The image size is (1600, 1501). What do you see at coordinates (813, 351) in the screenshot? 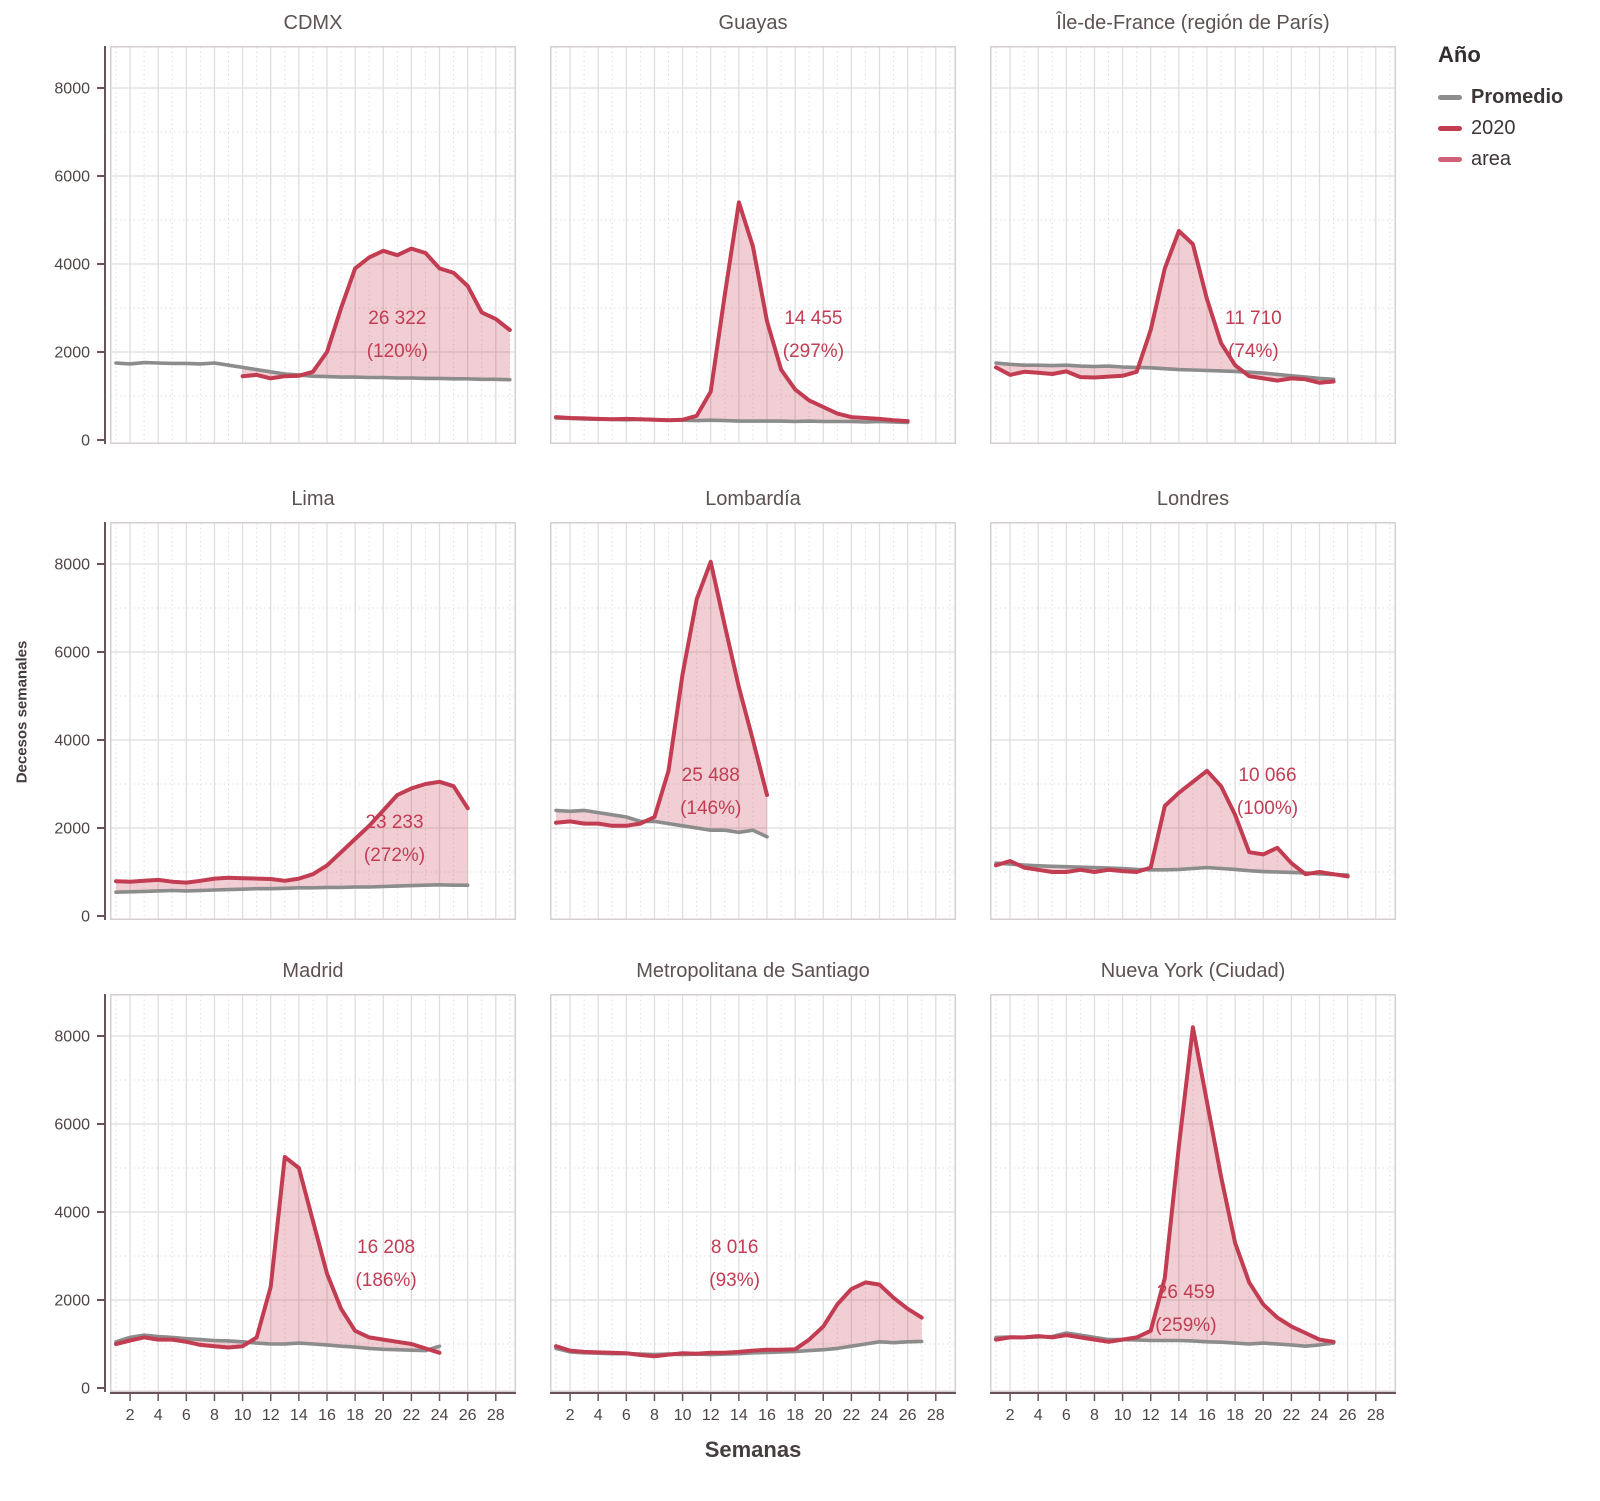
I see `excess-annotation-percent: (297%)` at bounding box center [813, 351].